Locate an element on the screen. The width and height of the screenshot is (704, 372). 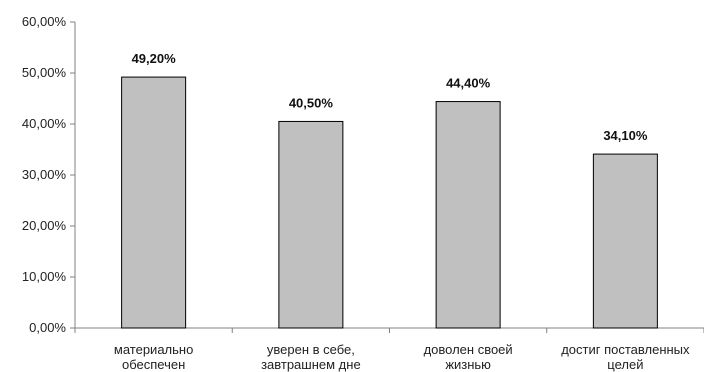
y-tick-label: 50,00% is located at coordinates (44, 72).